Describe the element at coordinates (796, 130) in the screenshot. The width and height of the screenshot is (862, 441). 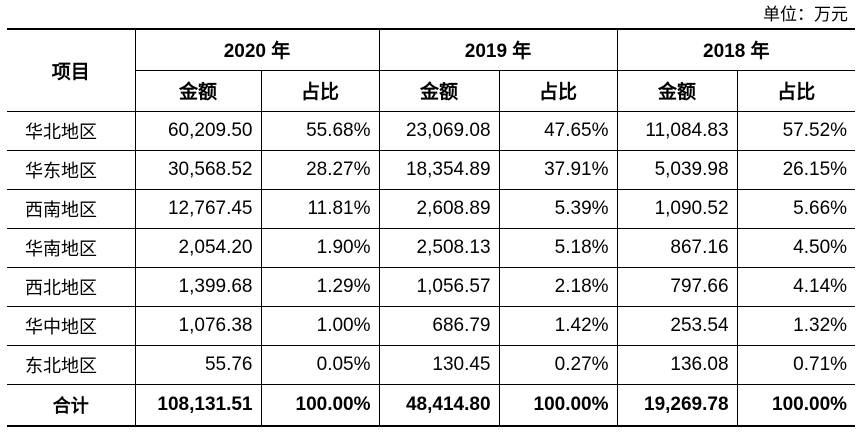
I see `cell-value: 57.52%` at that location.